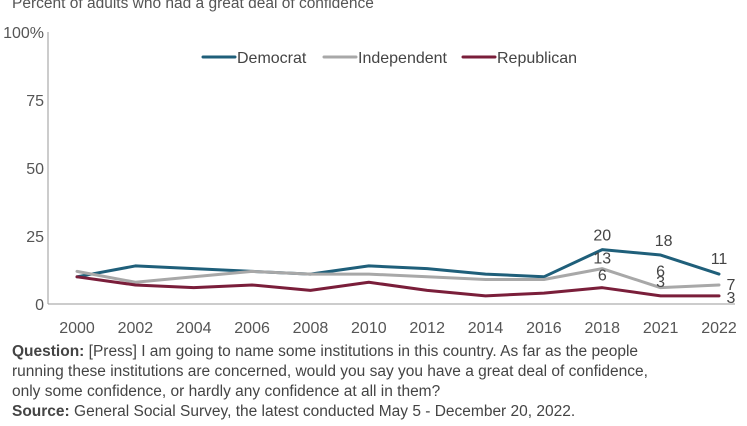  What do you see at coordinates (369, 328) in the screenshot?
I see `x-tick-label: 2010` at bounding box center [369, 328].